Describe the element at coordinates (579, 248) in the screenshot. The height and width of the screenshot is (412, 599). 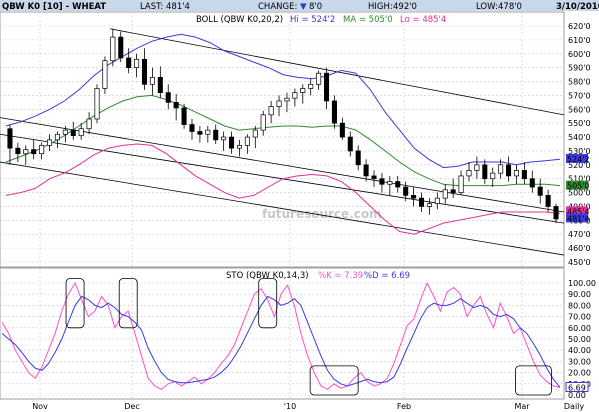
I see `price-tick-label: 460'0` at that location.